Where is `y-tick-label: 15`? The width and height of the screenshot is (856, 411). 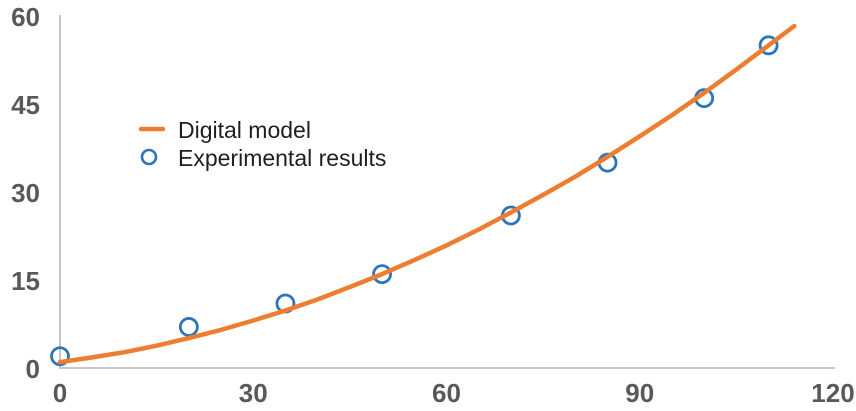
y-tick-label: 15 is located at coordinates (25, 281).